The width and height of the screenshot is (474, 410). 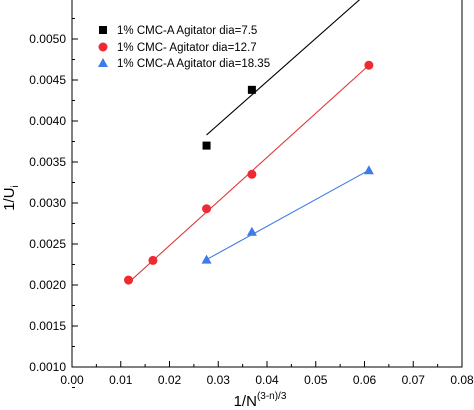 What do you see at coordinates (187, 48) in the screenshot?
I see `legend-label-1: 1% CMC- Agitator dia=12.7` at bounding box center [187, 48].